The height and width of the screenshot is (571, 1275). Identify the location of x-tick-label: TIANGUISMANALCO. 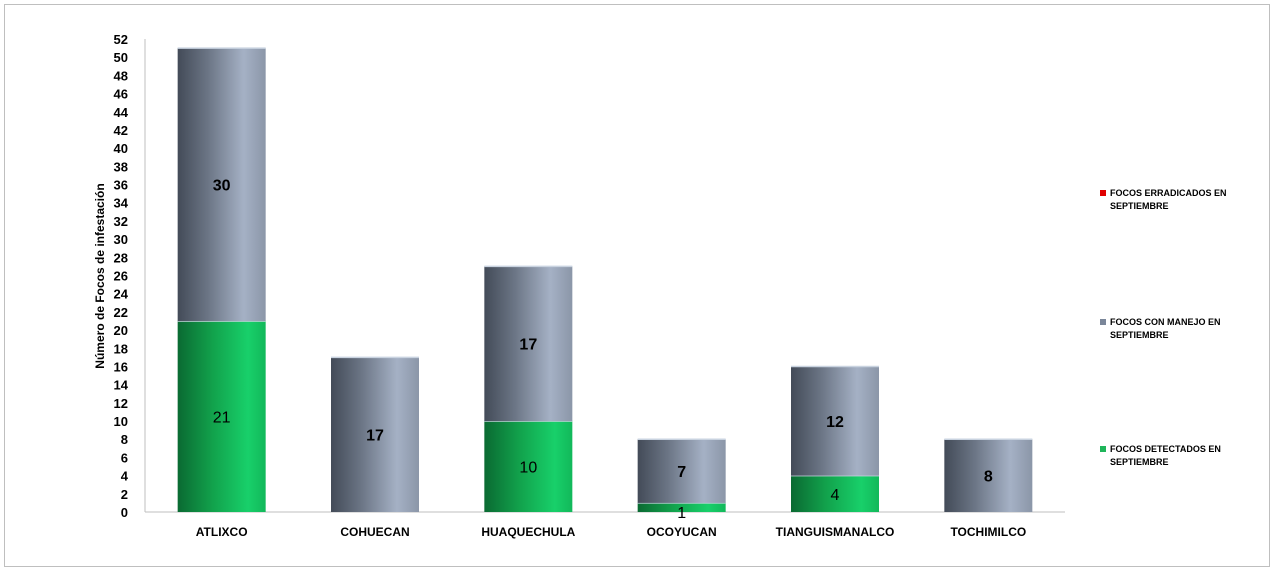
(835, 532).